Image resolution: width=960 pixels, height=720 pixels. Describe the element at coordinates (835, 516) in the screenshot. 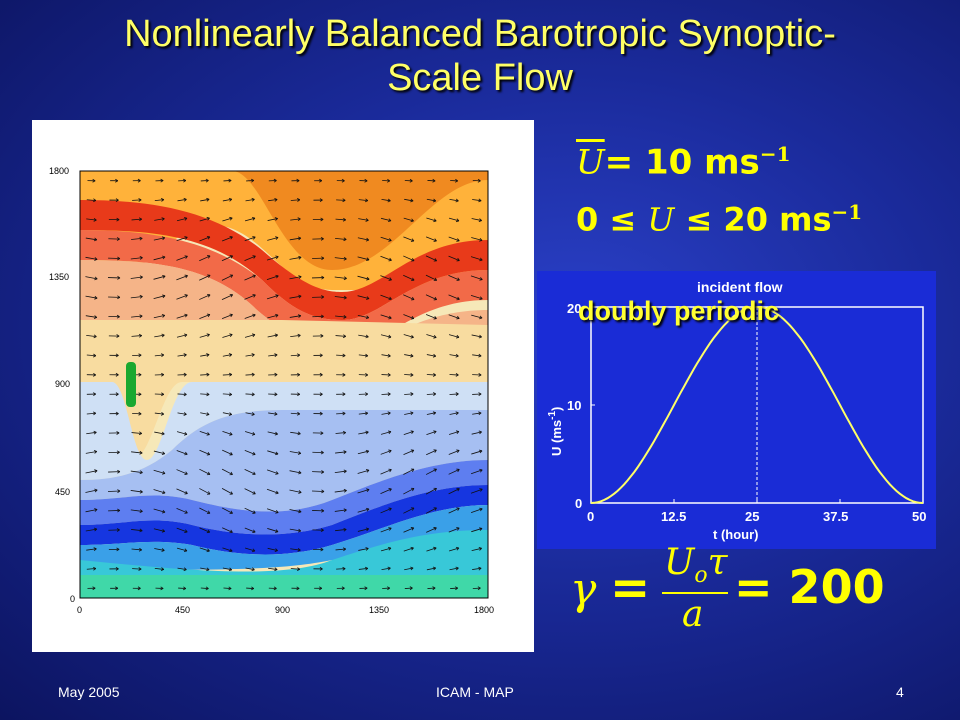

I see `line-x-tick-3: 37.5` at that location.